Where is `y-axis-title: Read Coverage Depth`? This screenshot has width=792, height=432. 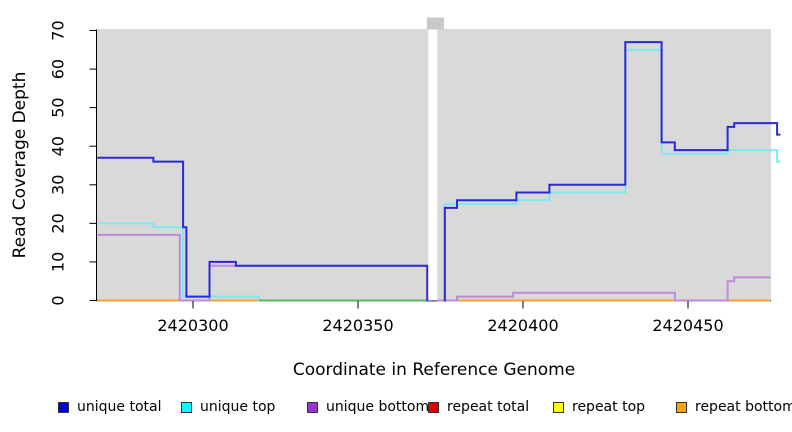 y-axis-title: Read Coverage Depth is located at coordinates (20, 165).